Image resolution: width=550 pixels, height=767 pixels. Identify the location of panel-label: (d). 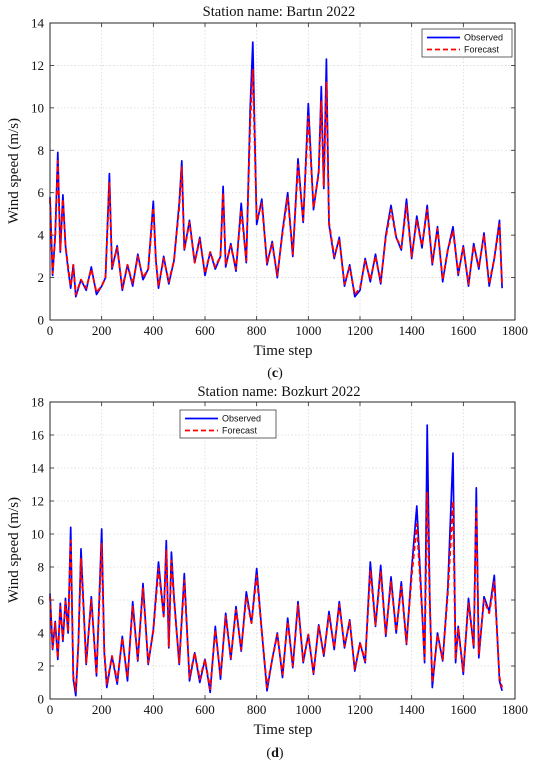
(274, 753).